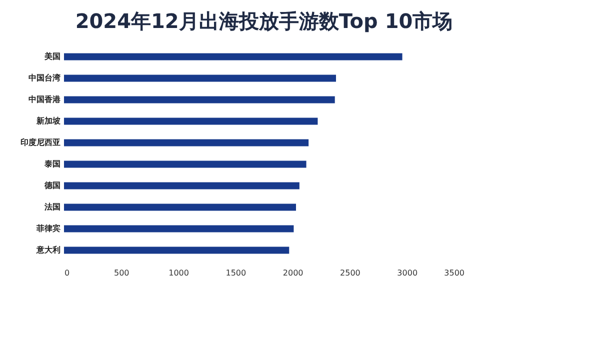 This screenshot has height=337, width=600. I want to click on y-tick-label: 中国香港, so click(45, 99).